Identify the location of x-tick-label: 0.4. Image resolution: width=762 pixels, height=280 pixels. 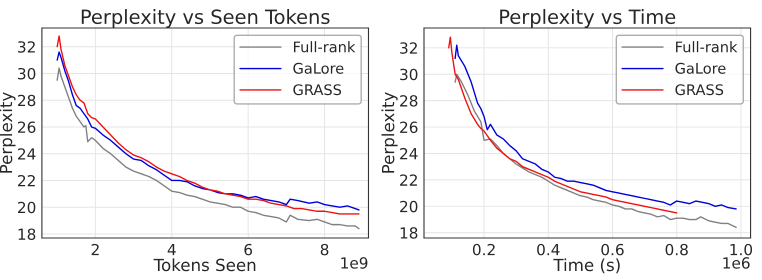
(548, 250).